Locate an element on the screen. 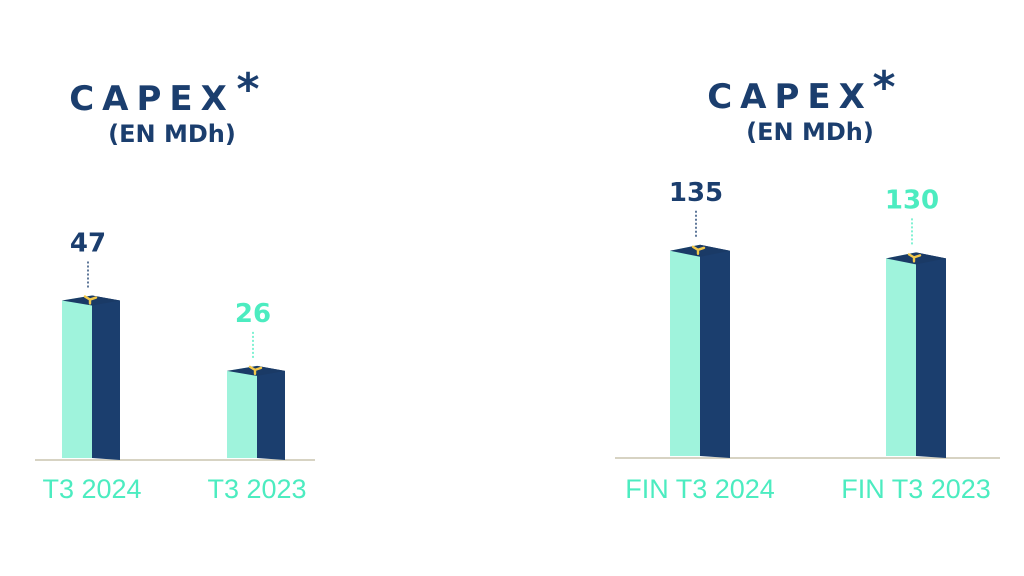 The image size is (1024, 576). value-label: 130 is located at coordinates (912, 200).